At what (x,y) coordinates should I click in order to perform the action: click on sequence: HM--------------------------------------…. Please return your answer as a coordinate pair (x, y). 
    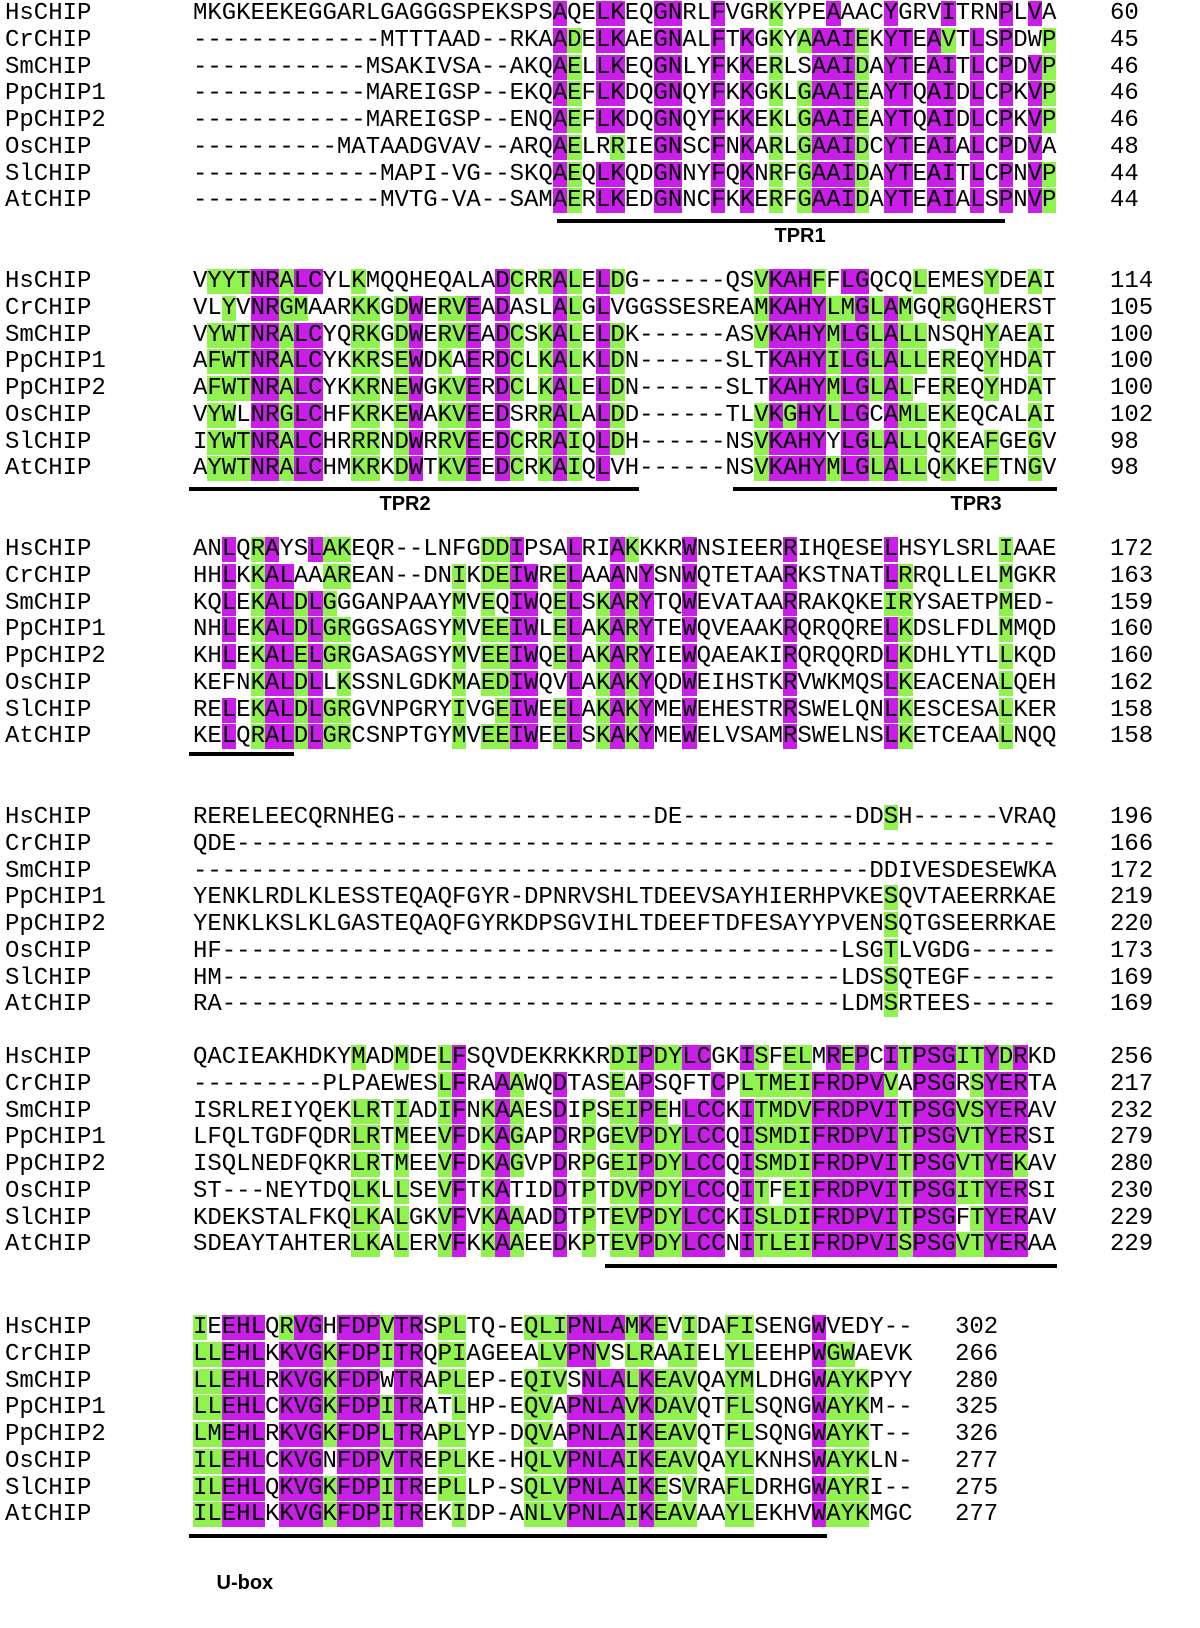
    Looking at the image, I should click on (625, 978).